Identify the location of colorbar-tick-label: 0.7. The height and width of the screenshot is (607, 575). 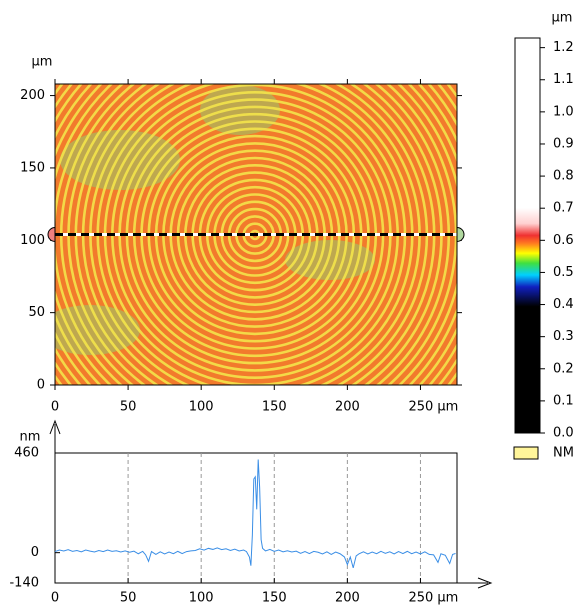
(563, 208).